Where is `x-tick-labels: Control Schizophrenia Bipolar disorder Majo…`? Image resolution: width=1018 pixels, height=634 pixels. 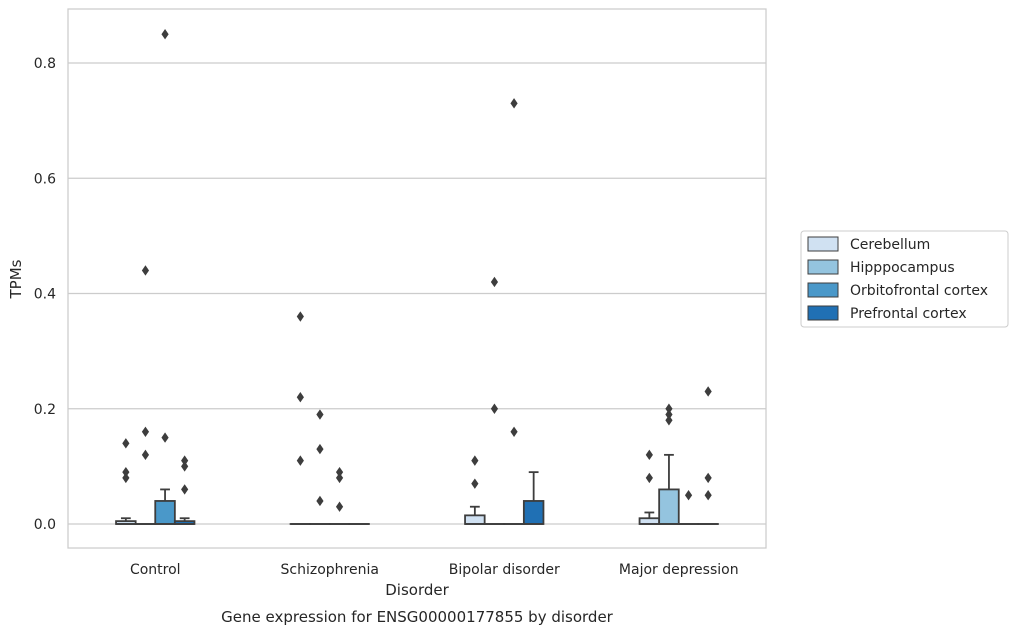
x-tick-labels: Control Schizophrenia Bipolar disorder Majo… is located at coordinates (434, 570).